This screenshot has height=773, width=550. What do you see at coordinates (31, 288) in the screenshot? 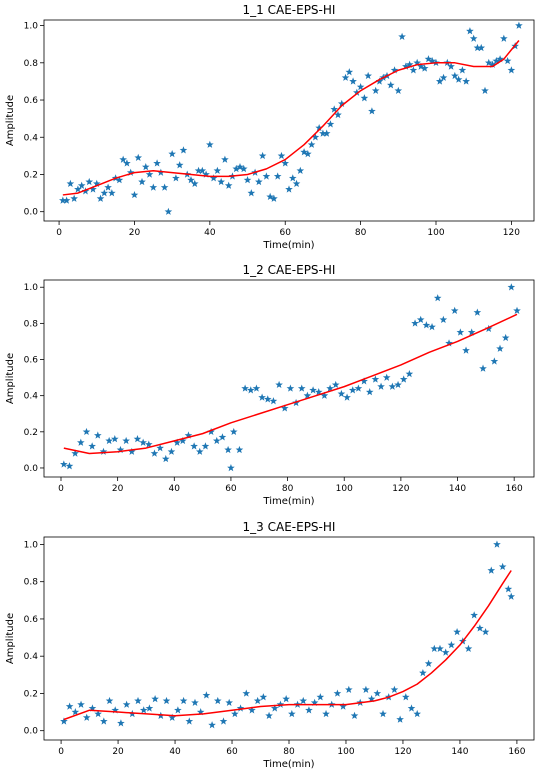
I see `y-tick-label: 1.0` at bounding box center [31, 288].